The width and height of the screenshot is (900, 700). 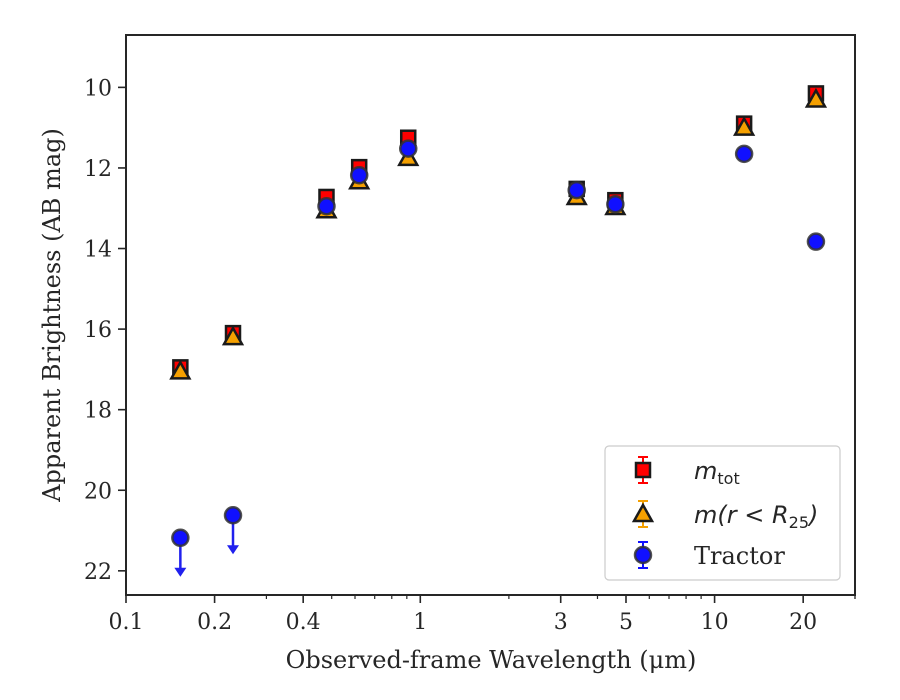 I want to click on legend-box, so click(x=722, y=513).